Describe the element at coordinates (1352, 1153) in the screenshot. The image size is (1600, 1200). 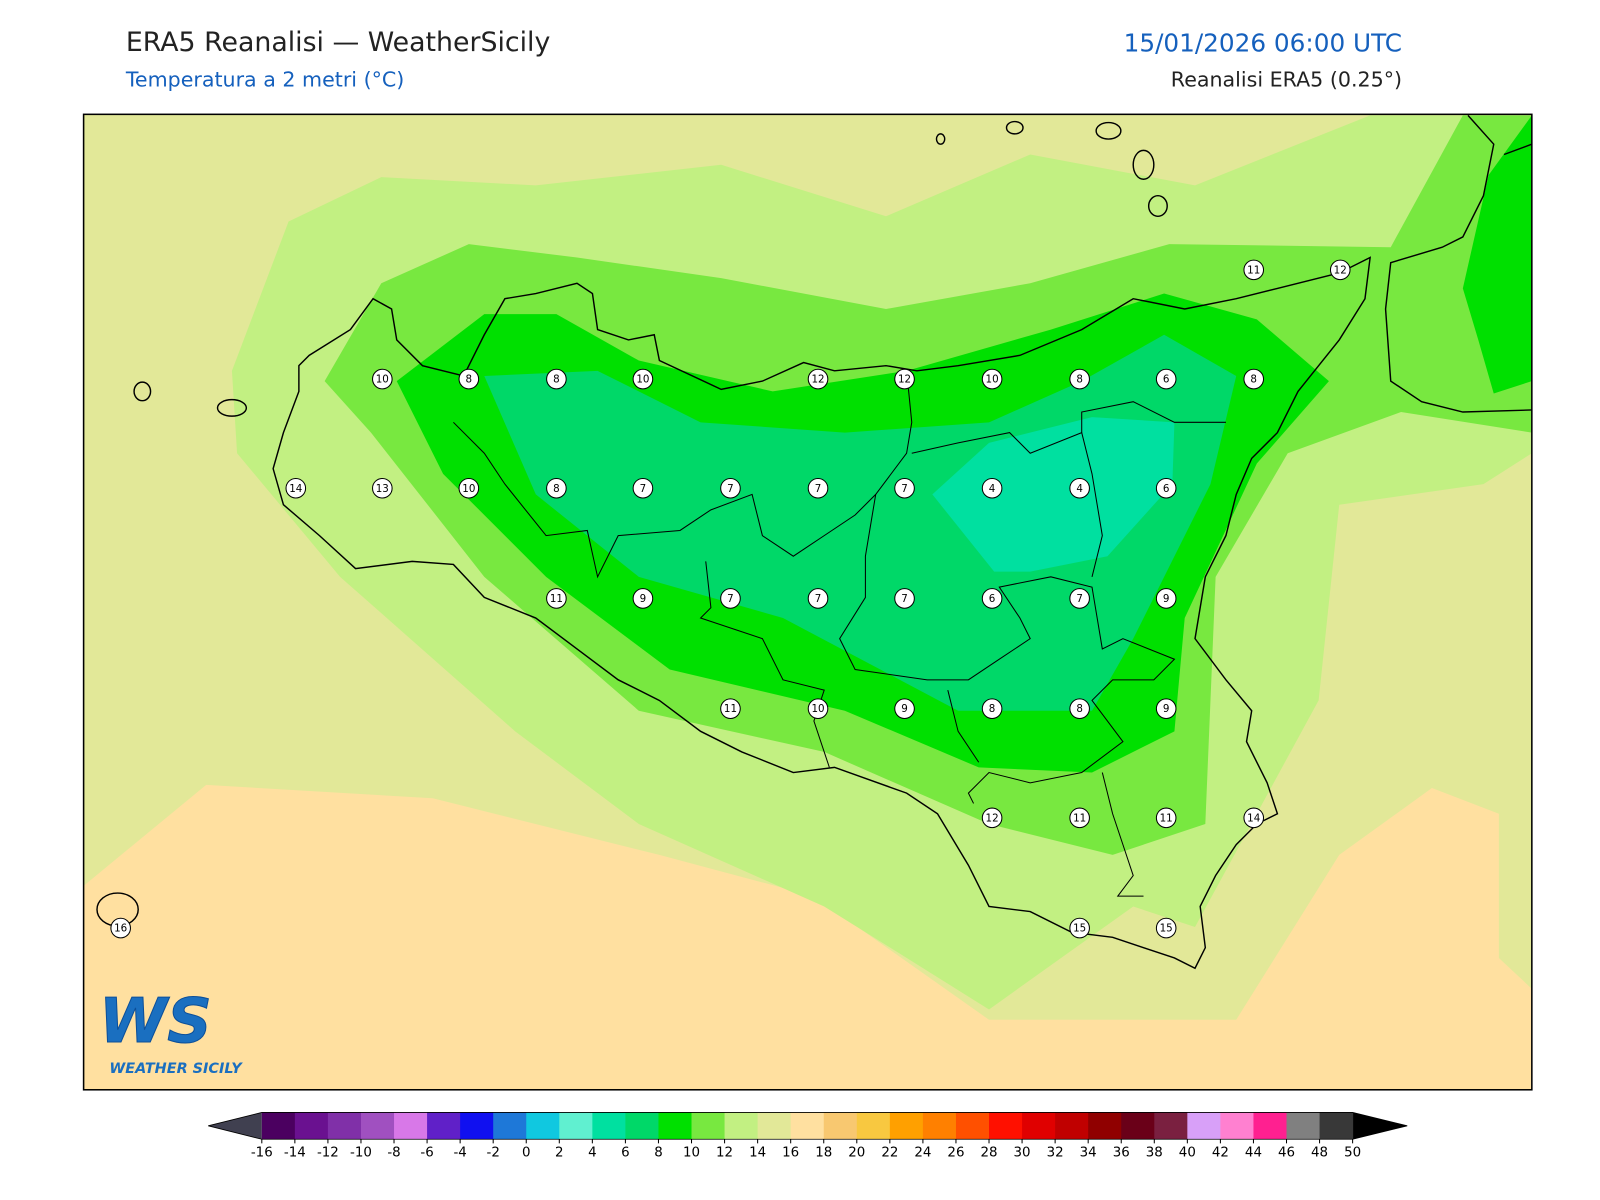
I see `colorbar-tick-label: 50` at that location.